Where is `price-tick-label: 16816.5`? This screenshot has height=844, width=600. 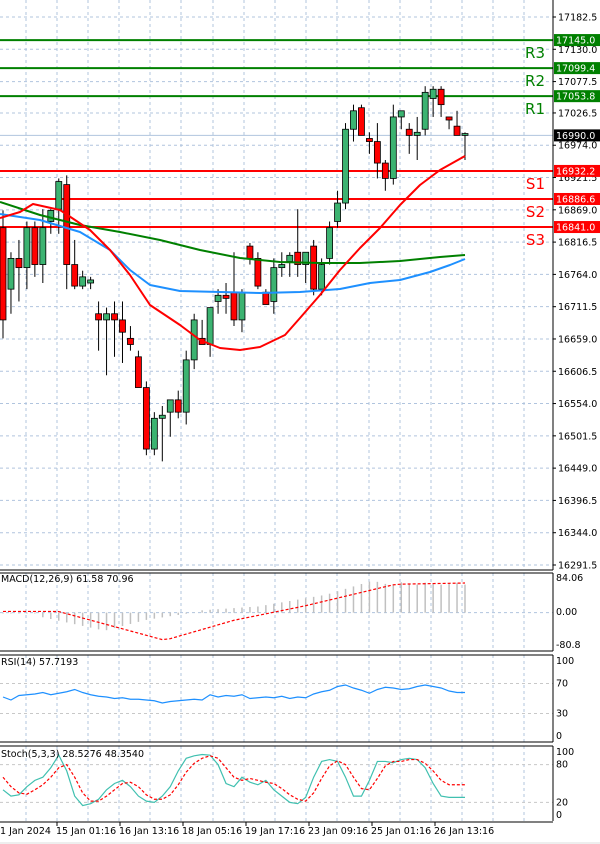
price-tick-label: 16816.5 is located at coordinates (577, 243).